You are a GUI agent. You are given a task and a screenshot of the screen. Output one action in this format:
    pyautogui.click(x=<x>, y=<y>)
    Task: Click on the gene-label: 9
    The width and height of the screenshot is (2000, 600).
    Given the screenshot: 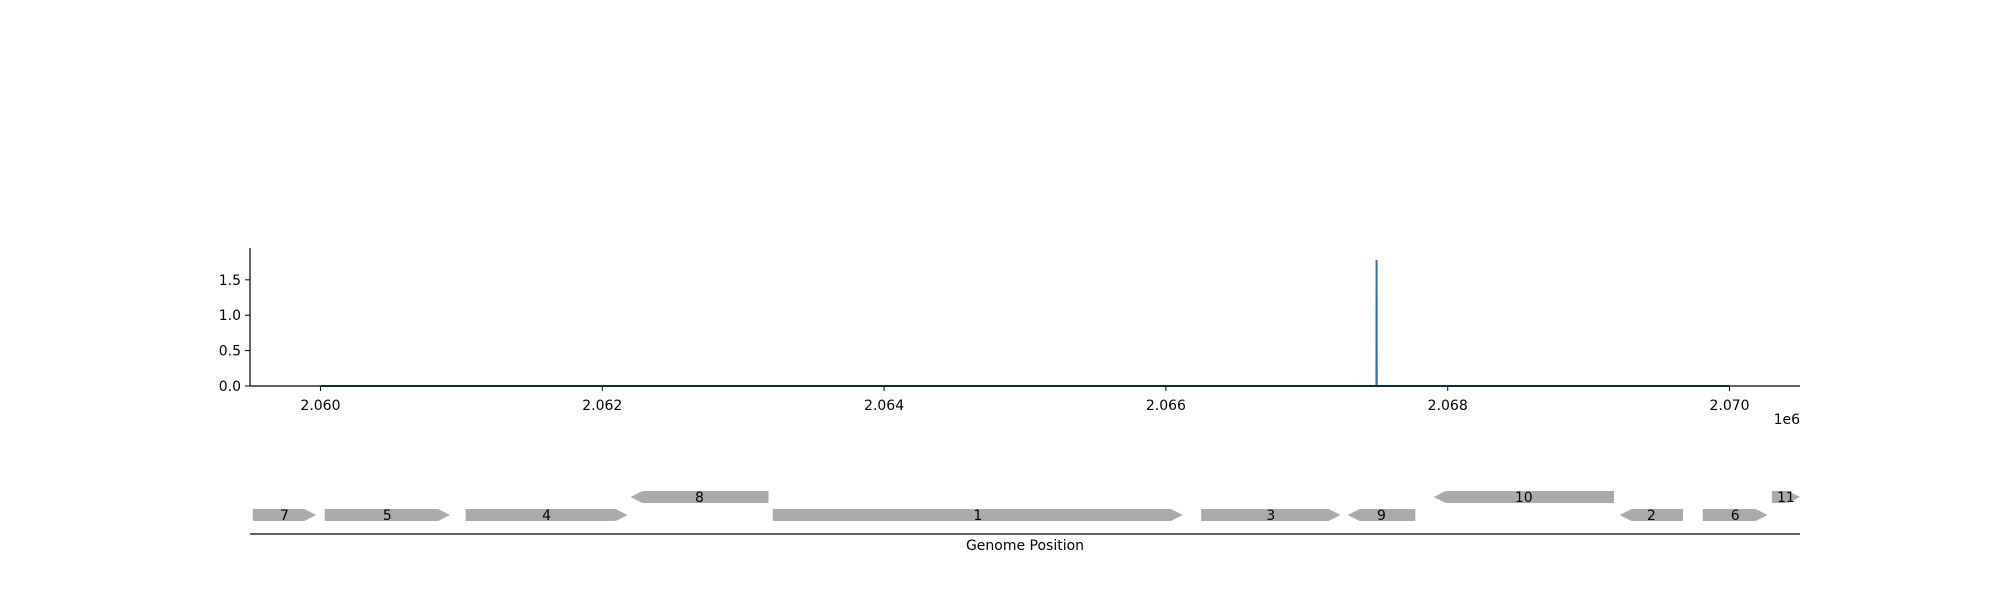 What is the action you would take?
    pyautogui.click(x=1381, y=516)
    